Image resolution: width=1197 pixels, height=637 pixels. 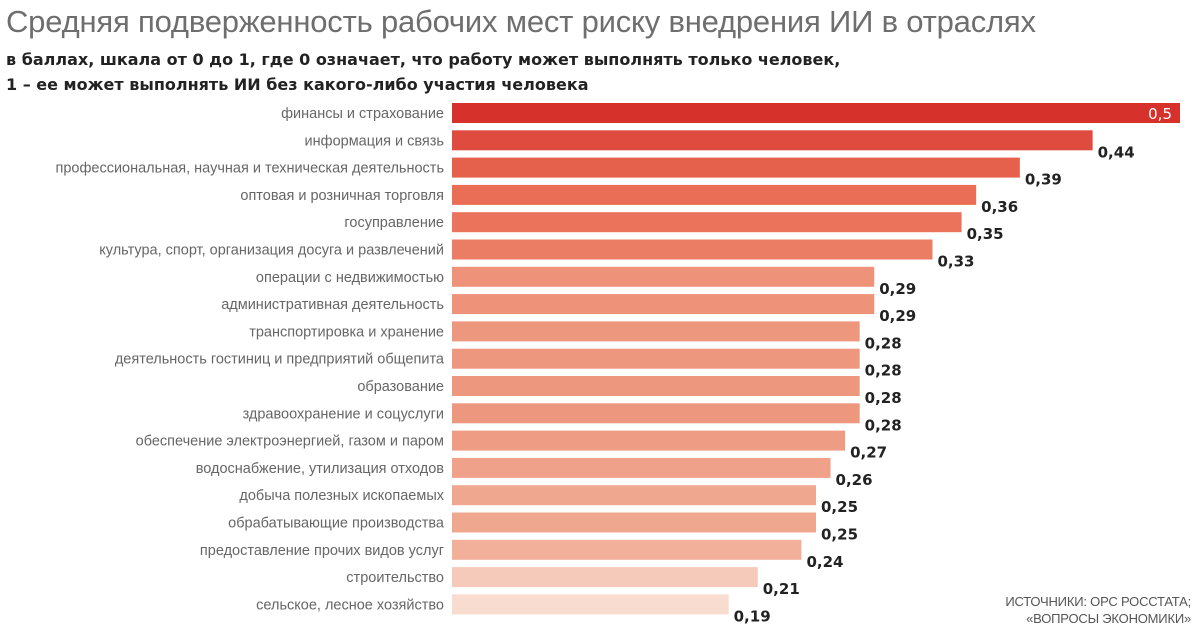 I want to click on category-label: сельское, лесное хозяйство, so click(x=350, y=605).